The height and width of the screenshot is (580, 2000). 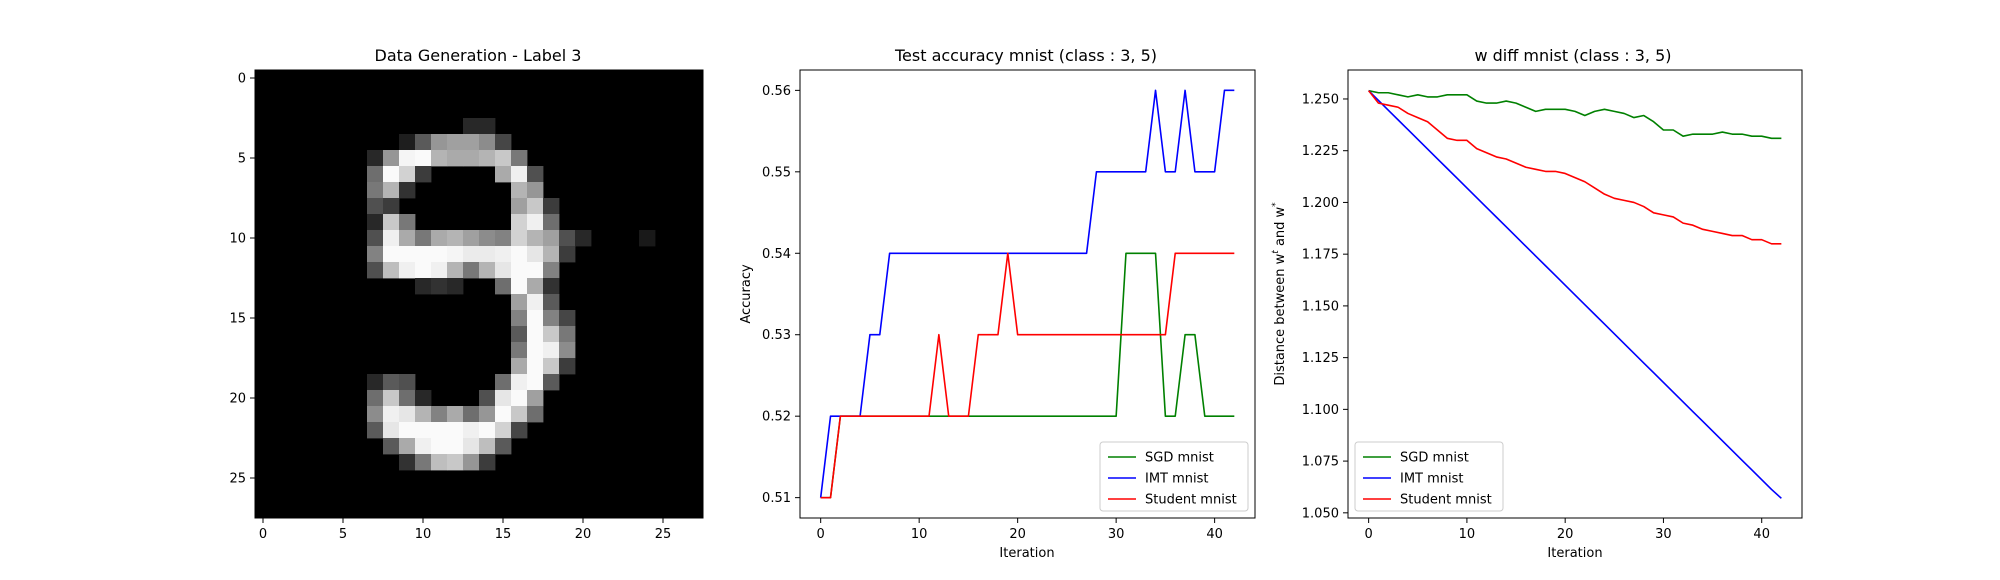 I want to click on y-tick-label: 15, so click(x=237, y=319).